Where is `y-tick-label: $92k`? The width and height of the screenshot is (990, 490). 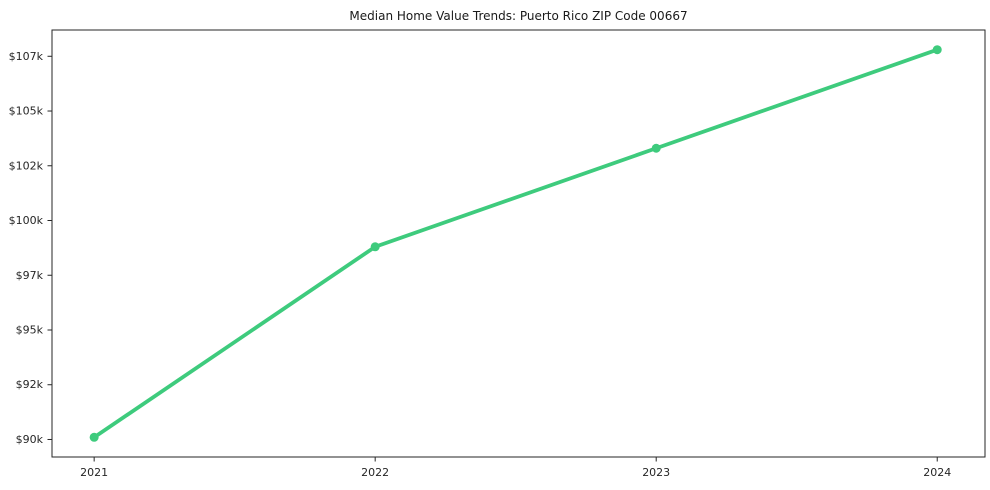 y-tick-label: $92k is located at coordinates (30, 384).